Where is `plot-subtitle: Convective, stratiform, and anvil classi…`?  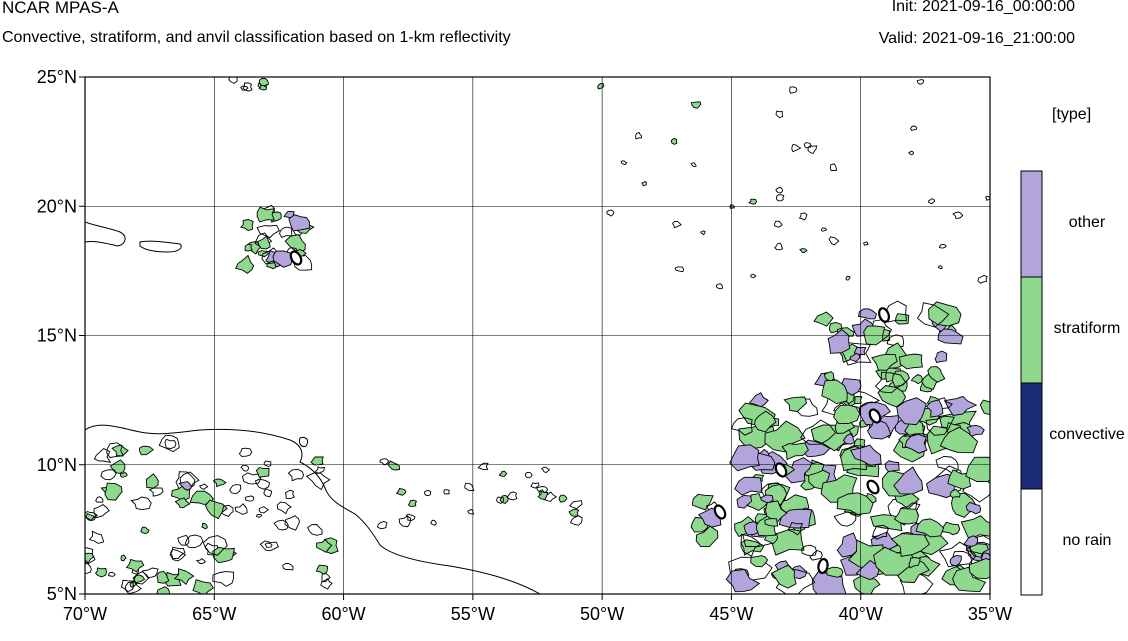
plot-subtitle: Convective, stratiform, and anvil classi… is located at coordinates (256, 37).